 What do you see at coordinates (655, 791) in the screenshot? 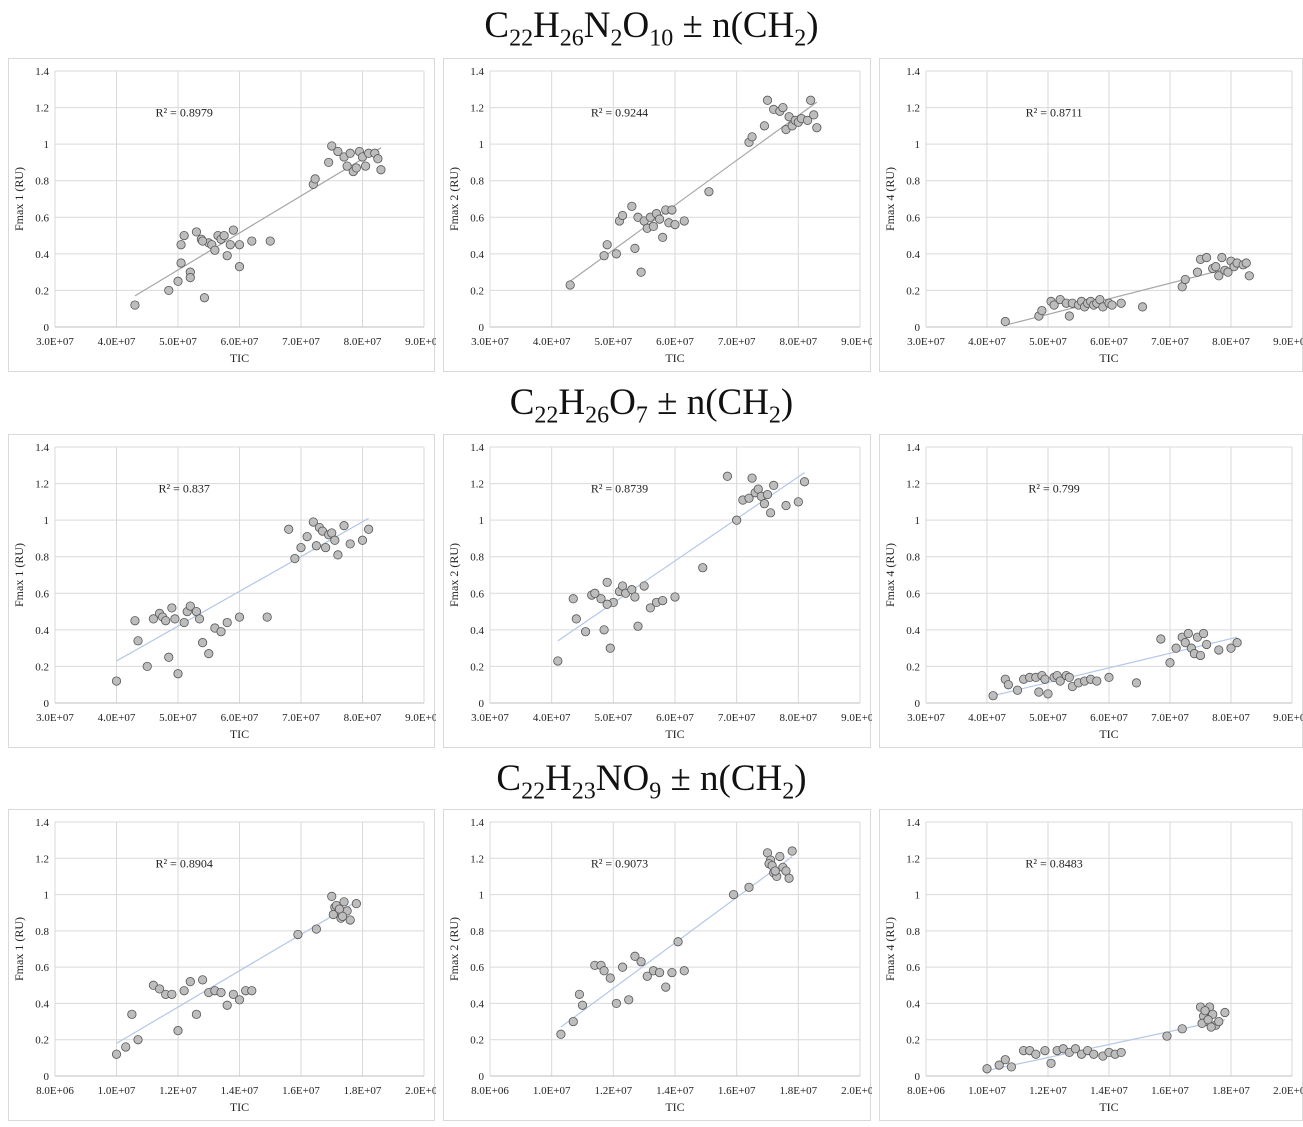
I see `formula-subscript: 9` at bounding box center [655, 791].